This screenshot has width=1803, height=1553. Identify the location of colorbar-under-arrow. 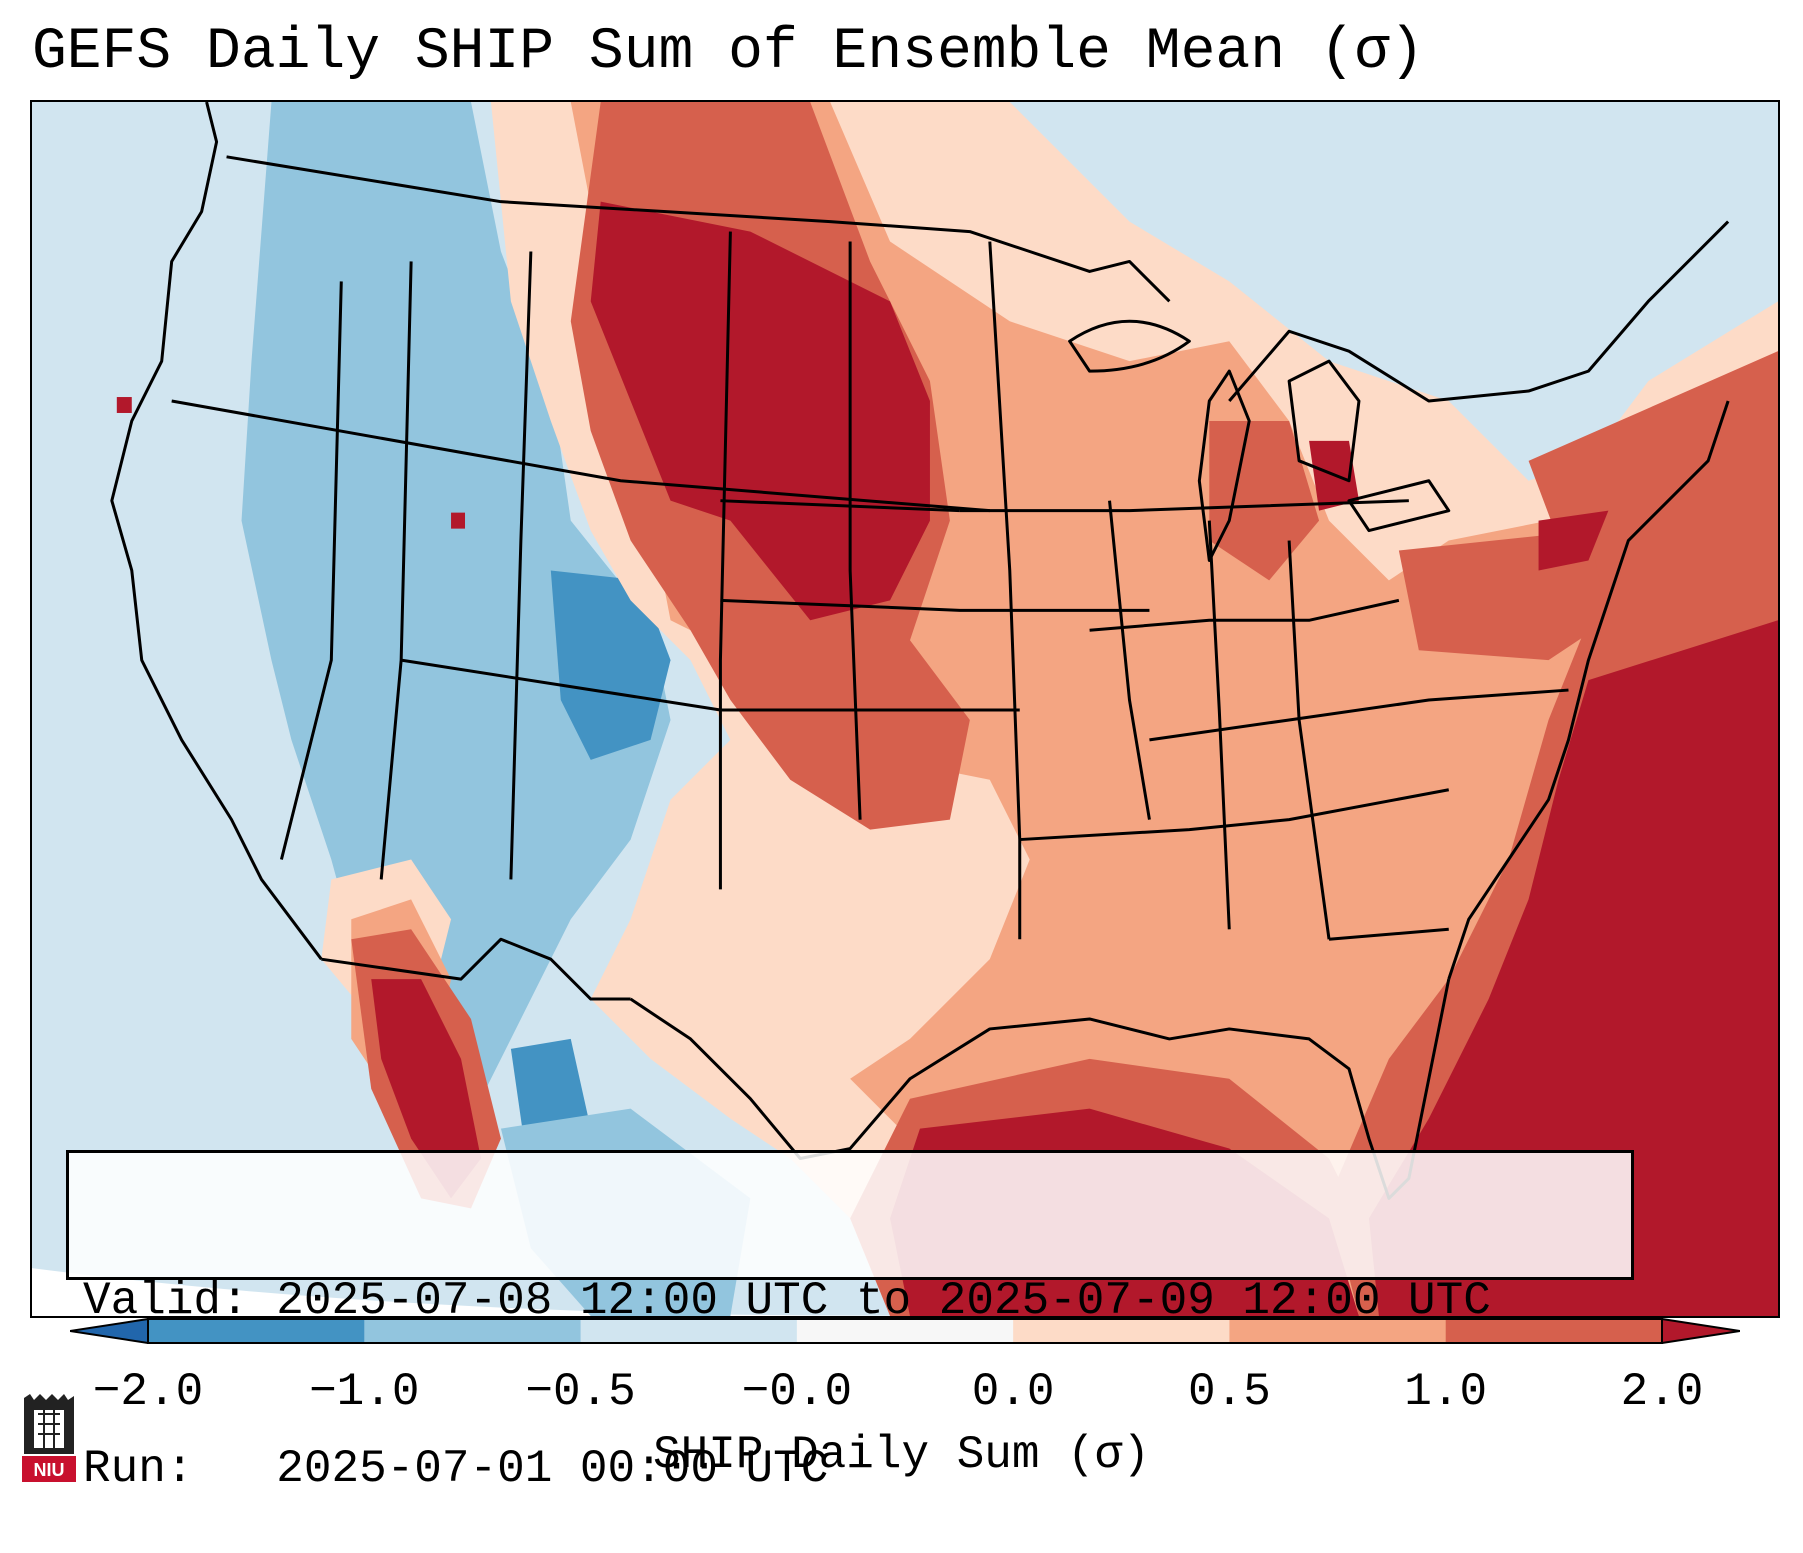
(109, 1331).